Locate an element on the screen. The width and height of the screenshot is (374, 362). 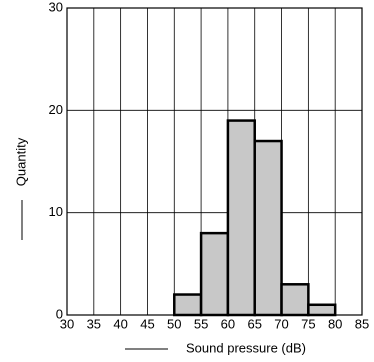
x-tick-label: 35 is located at coordinates (94, 323).